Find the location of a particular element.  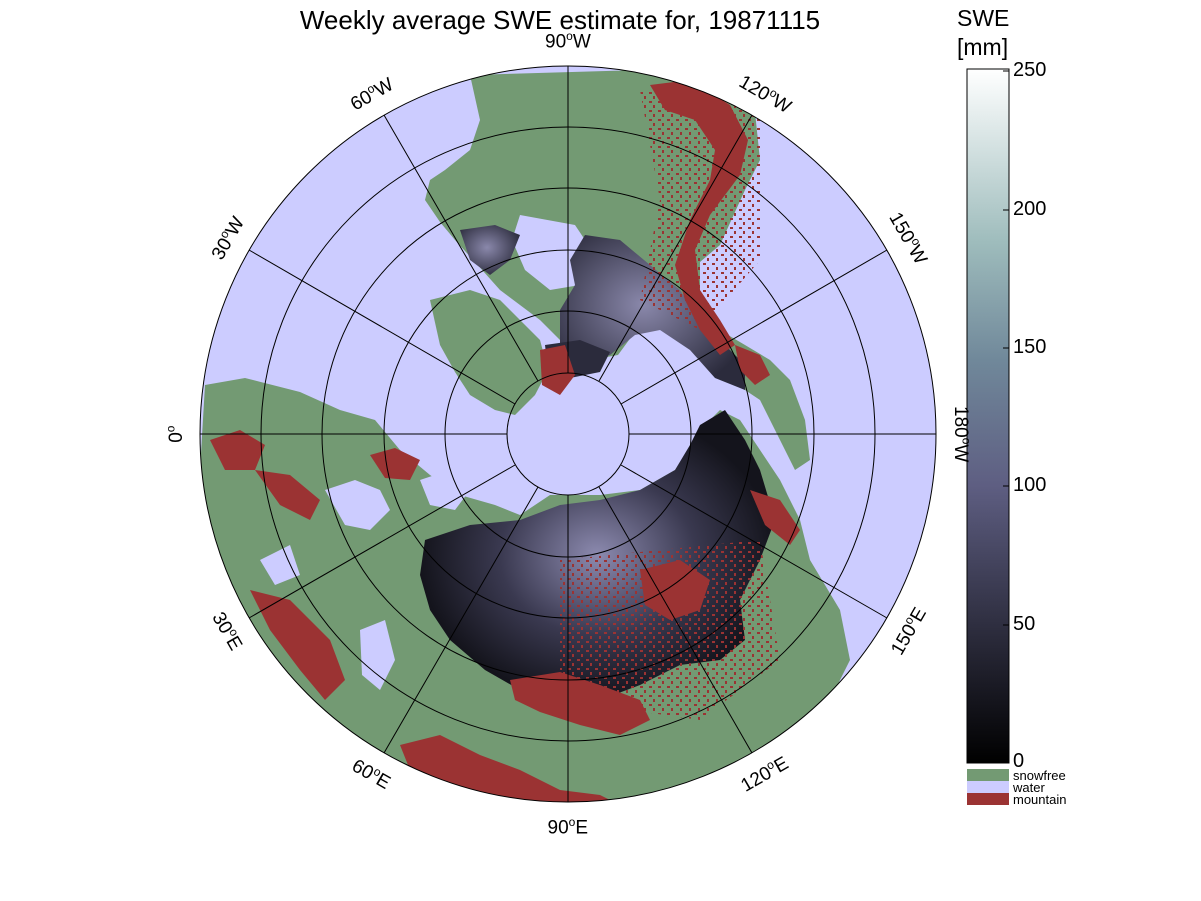

legend-label-snowfree: snowfree is located at coordinates (1039, 775).